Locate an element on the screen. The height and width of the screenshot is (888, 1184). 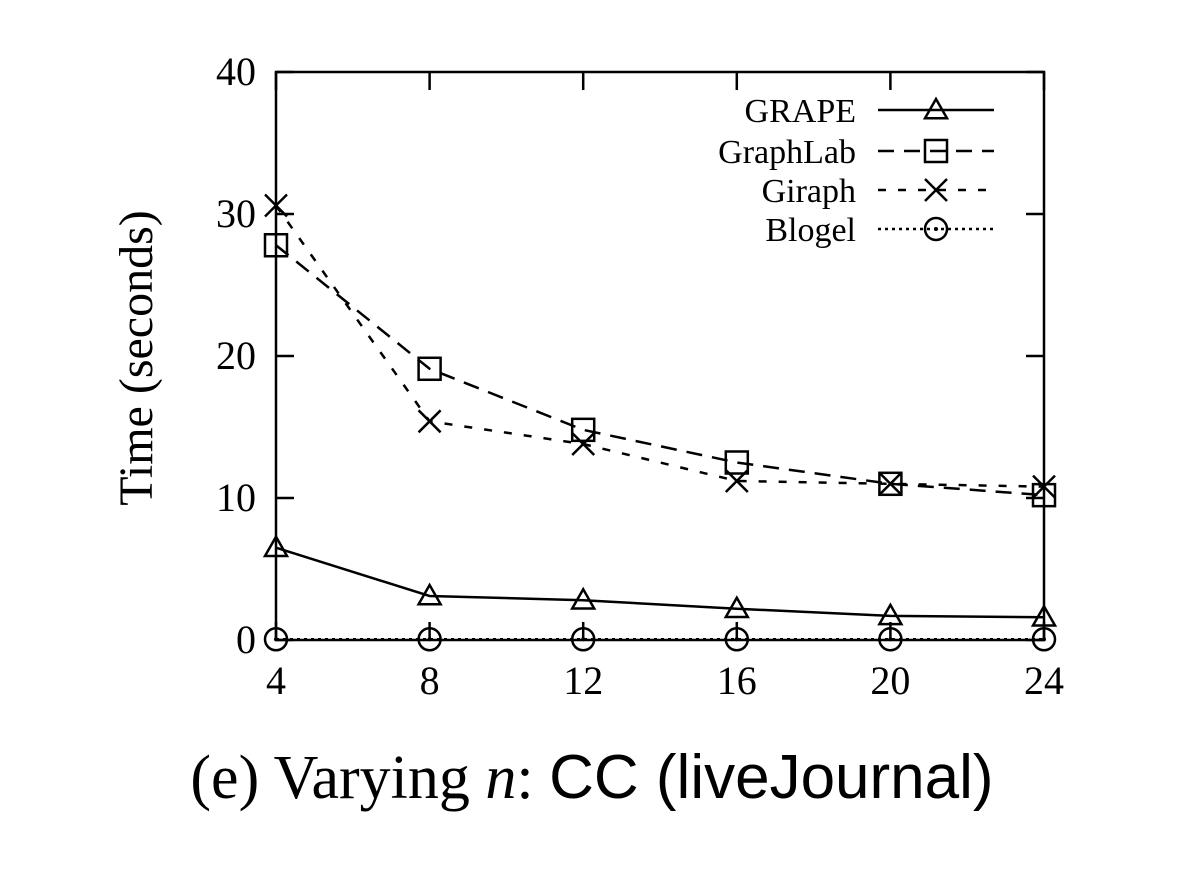
series-line-grape is located at coordinates (660, 582).